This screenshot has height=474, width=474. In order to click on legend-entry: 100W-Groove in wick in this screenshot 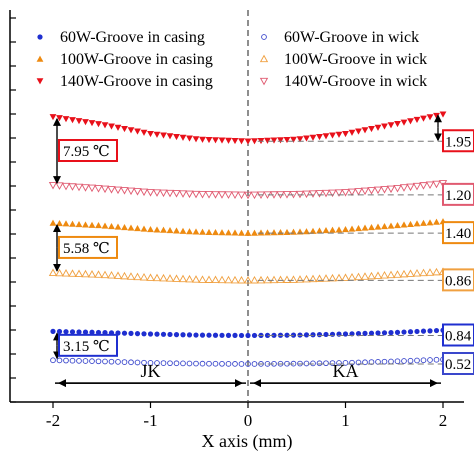, I will do `click(343, 59)`.